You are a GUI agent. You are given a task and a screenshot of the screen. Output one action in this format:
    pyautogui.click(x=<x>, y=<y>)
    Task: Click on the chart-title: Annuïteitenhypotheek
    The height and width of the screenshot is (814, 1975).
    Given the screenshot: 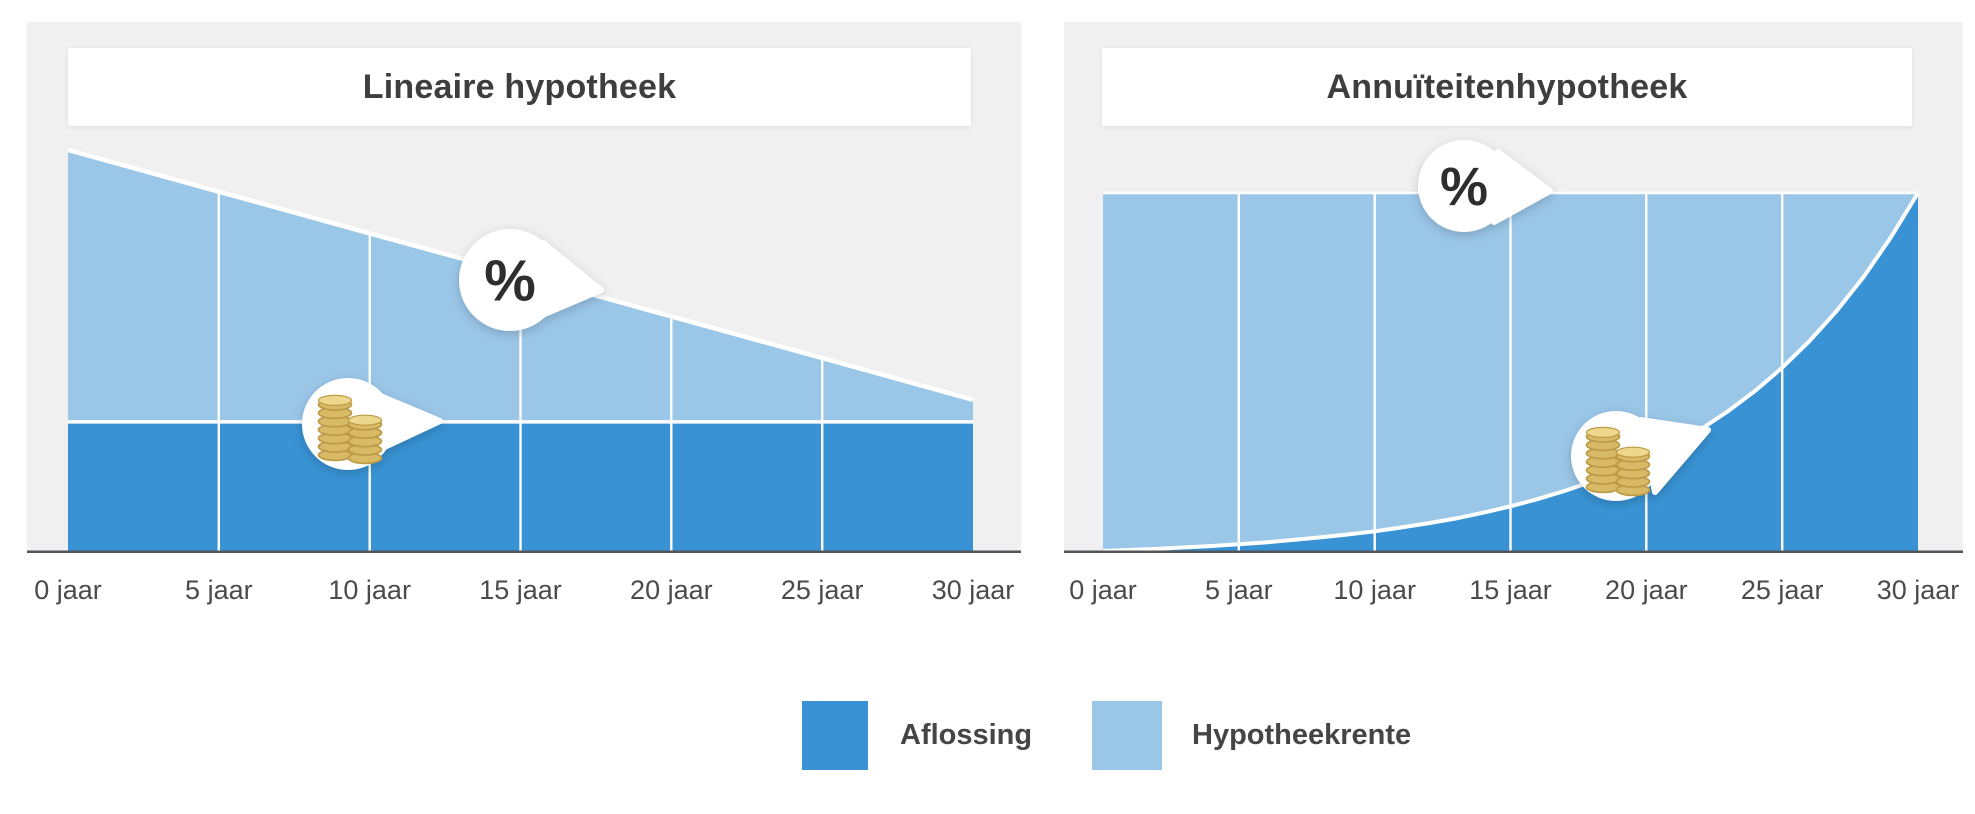 What is the action you would take?
    pyautogui.click(x=1507, y=86)
    